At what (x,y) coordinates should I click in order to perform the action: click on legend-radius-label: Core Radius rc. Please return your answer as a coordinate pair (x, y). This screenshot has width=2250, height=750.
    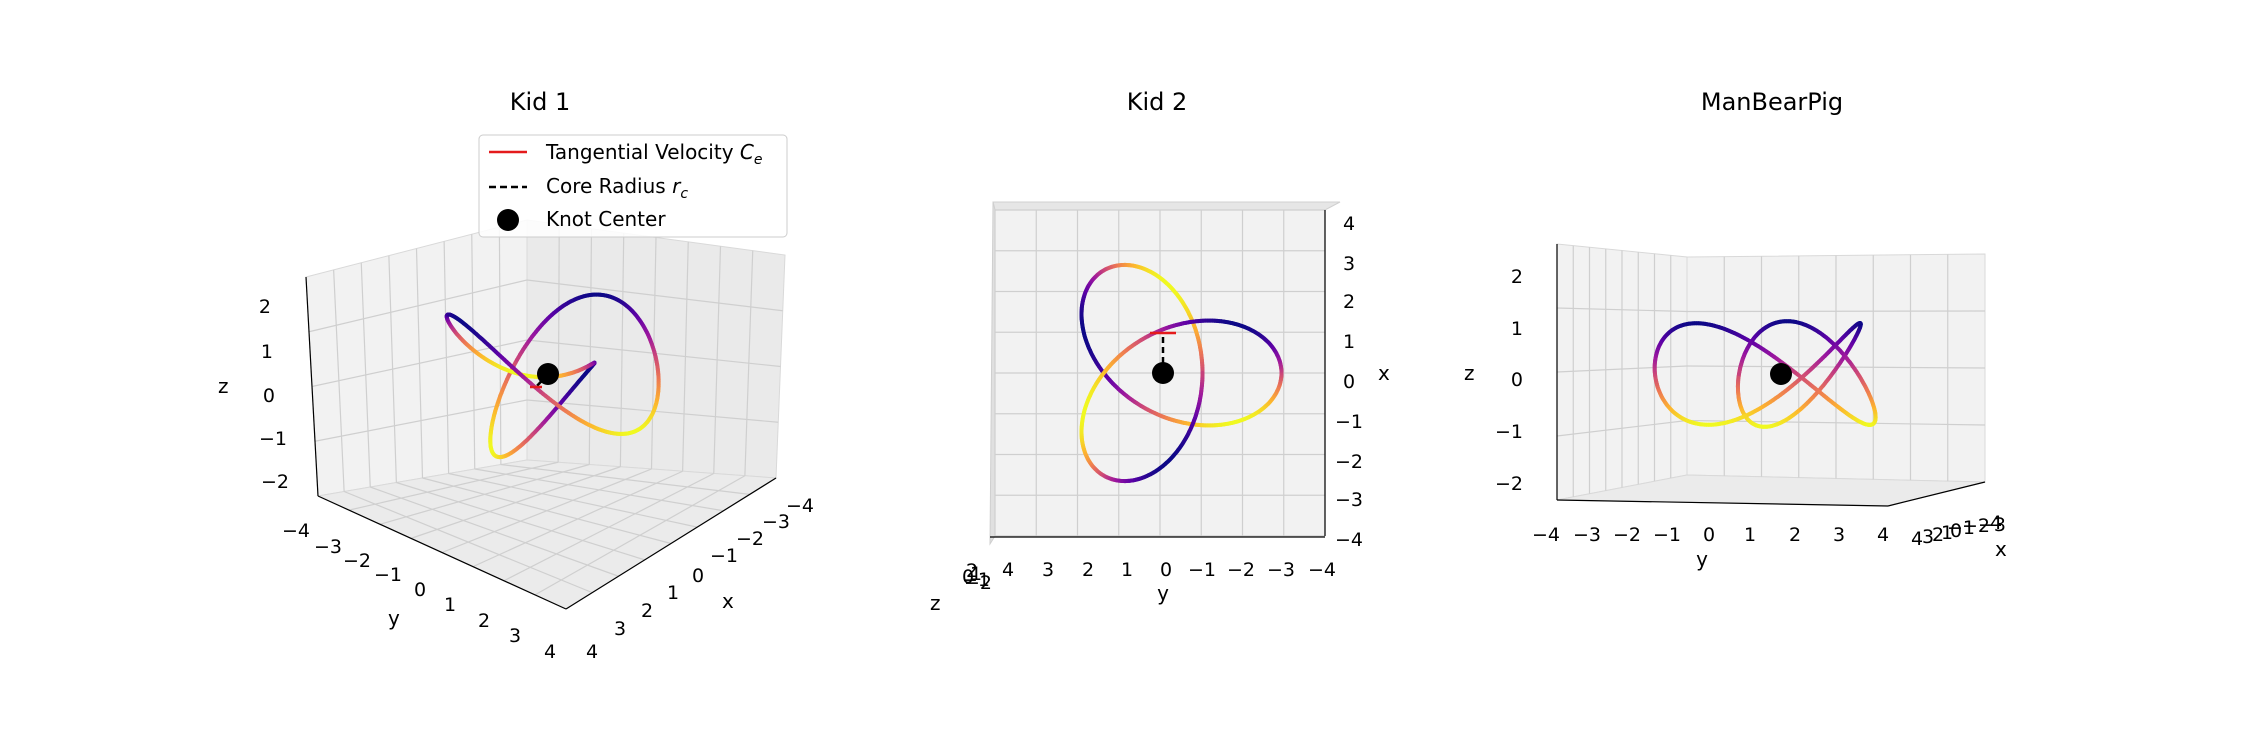
    Looking at the image, I should click on (617, 188).